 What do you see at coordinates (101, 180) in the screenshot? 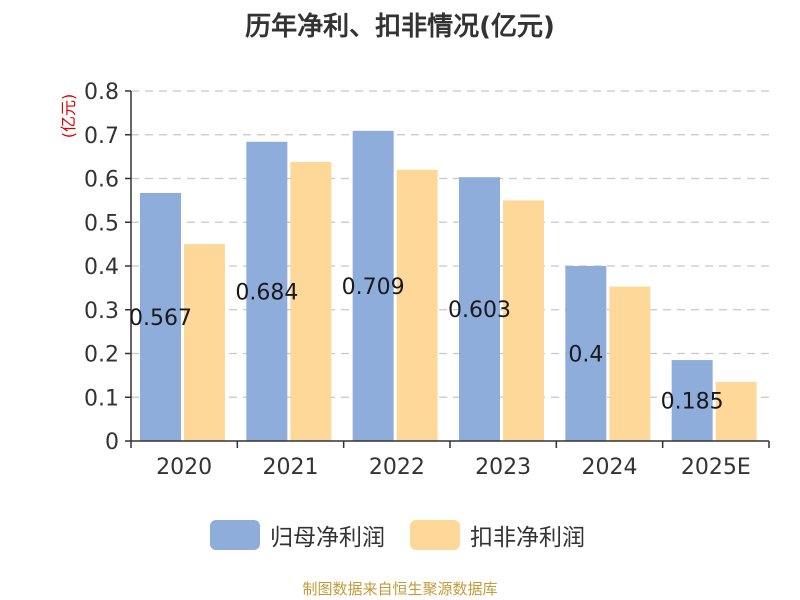
I see `y-tick-label: 0.6` at bounding box center [101, 180].